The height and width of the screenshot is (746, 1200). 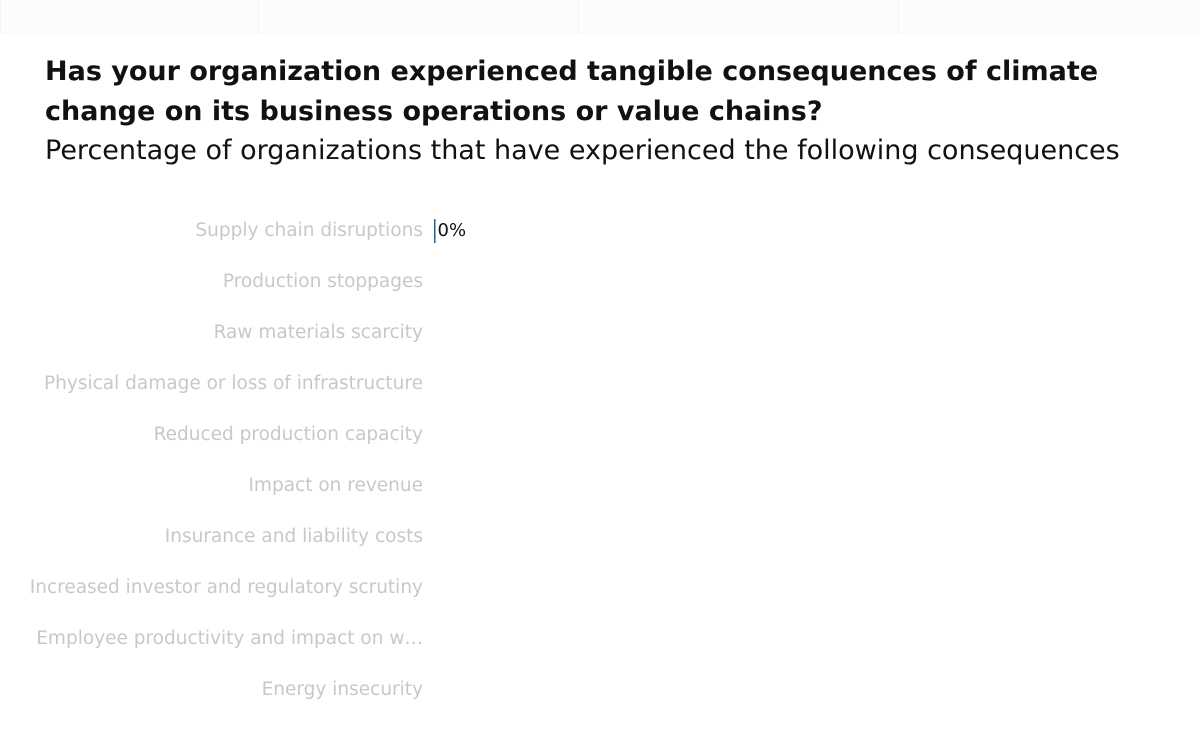 I want to click on bar, so click(x=435, y=231).